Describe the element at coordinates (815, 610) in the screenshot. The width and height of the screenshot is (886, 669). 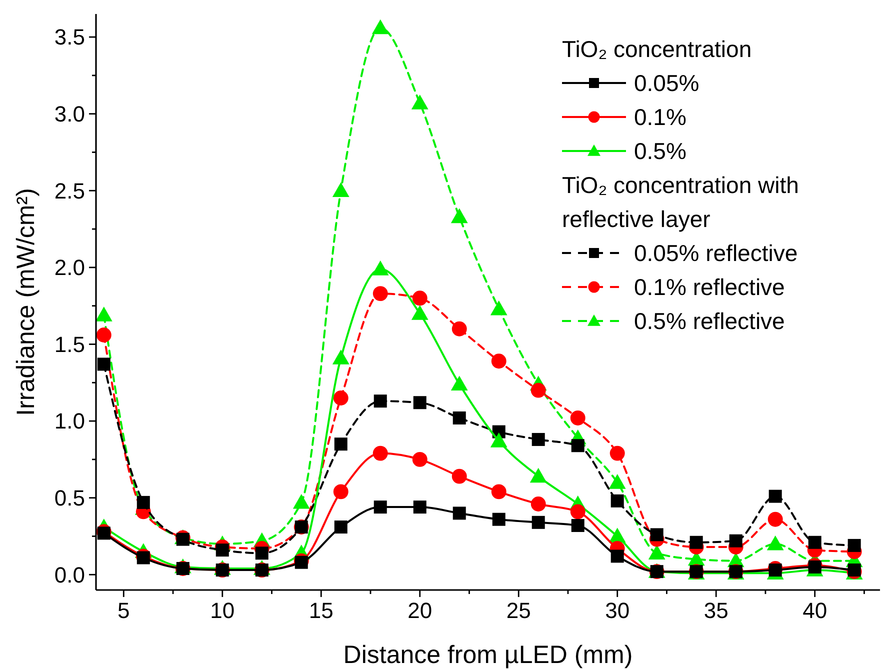
I see `x-tick-label: 40` at that location.